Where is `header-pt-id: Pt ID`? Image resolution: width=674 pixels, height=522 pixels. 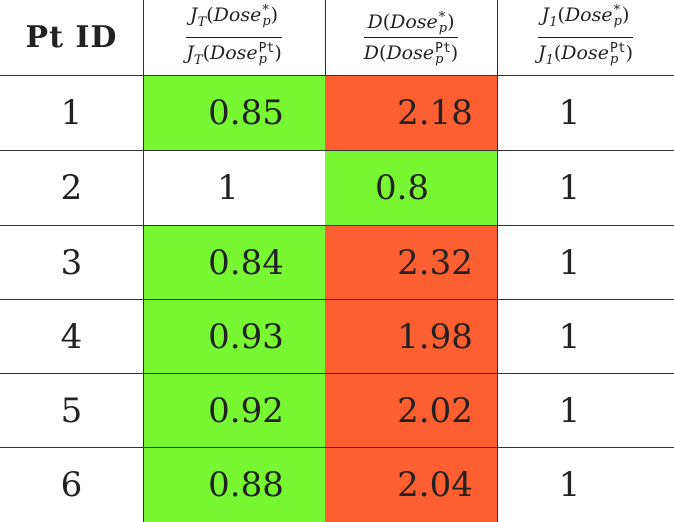 header-pt-id: Pt ID is located at coordinates (71, 37).